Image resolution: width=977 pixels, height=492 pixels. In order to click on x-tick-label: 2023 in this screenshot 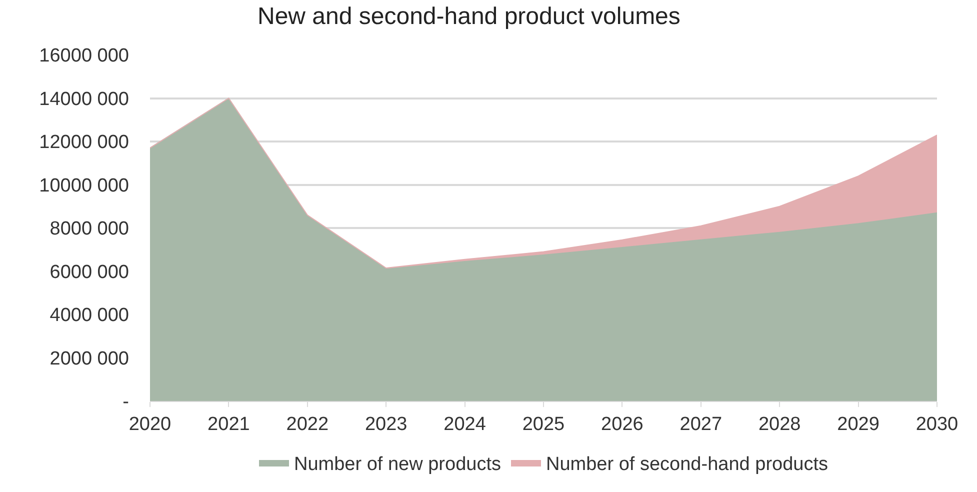, I will do `click(386, 424)`.